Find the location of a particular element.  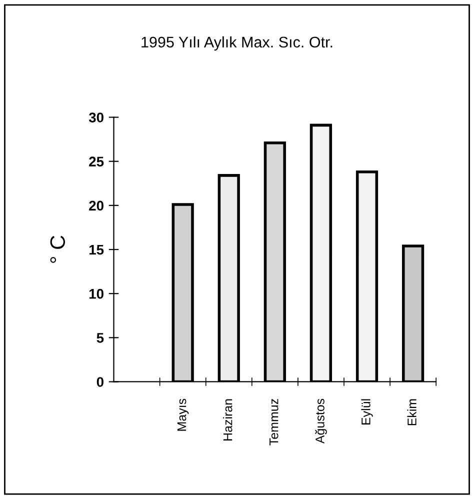

y-tick-label: 15 is located at coordinates (96, 249).